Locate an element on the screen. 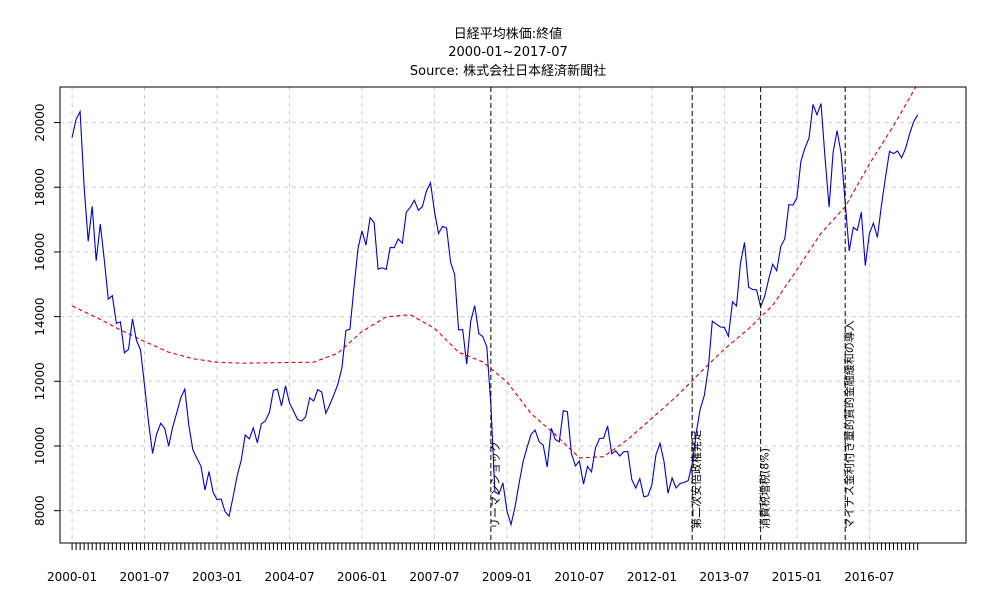  x-tick-label: 2006-01 is located at coordinates (362, 577).